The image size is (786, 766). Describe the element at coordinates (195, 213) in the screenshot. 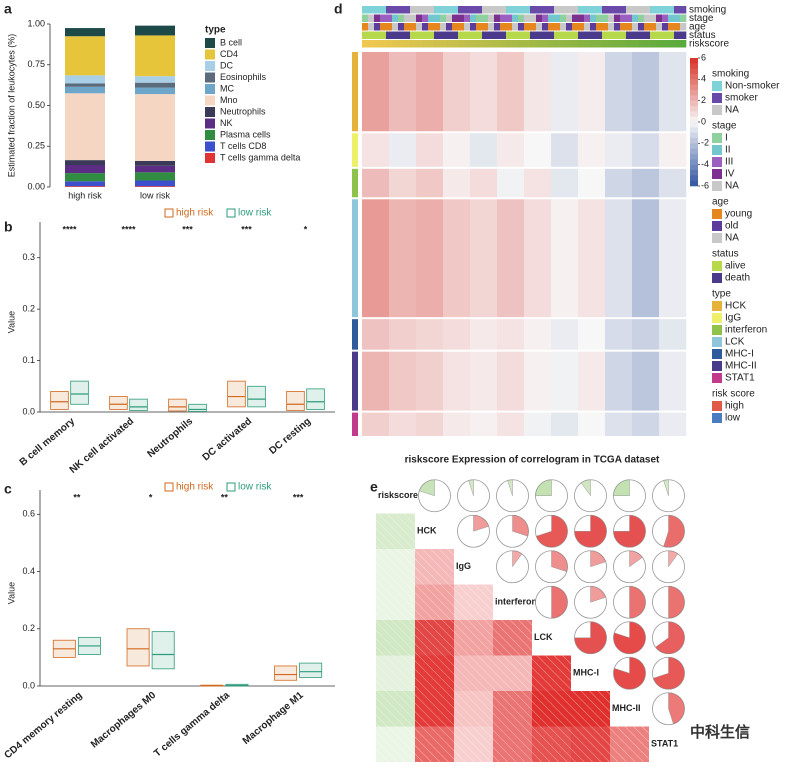

I see `legend-label: high risk` at that location.